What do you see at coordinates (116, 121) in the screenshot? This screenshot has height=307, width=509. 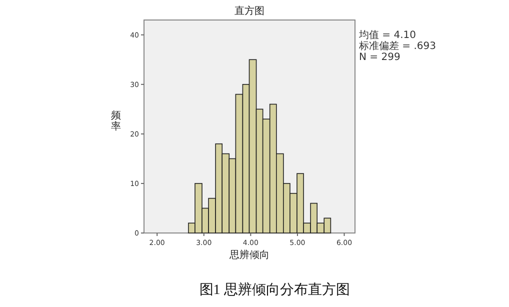 I see `ylabel: 频率` at bounding box center [116, 121].